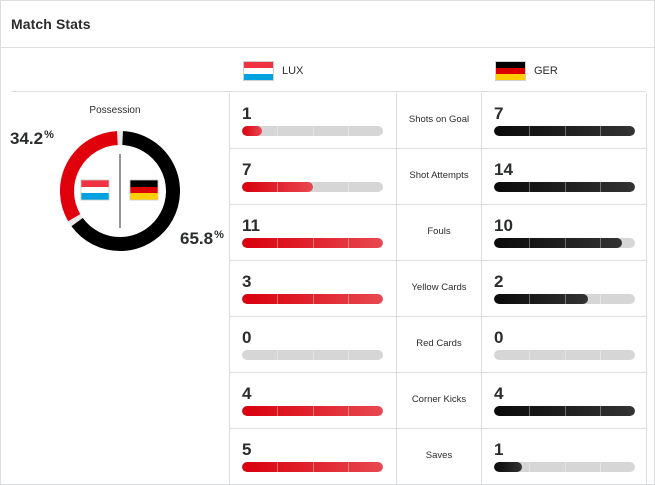  What do you see at coordinates (499, 449) in the screenshot?
I see `away-stat-value: 1` at bounding box center [499, 449].